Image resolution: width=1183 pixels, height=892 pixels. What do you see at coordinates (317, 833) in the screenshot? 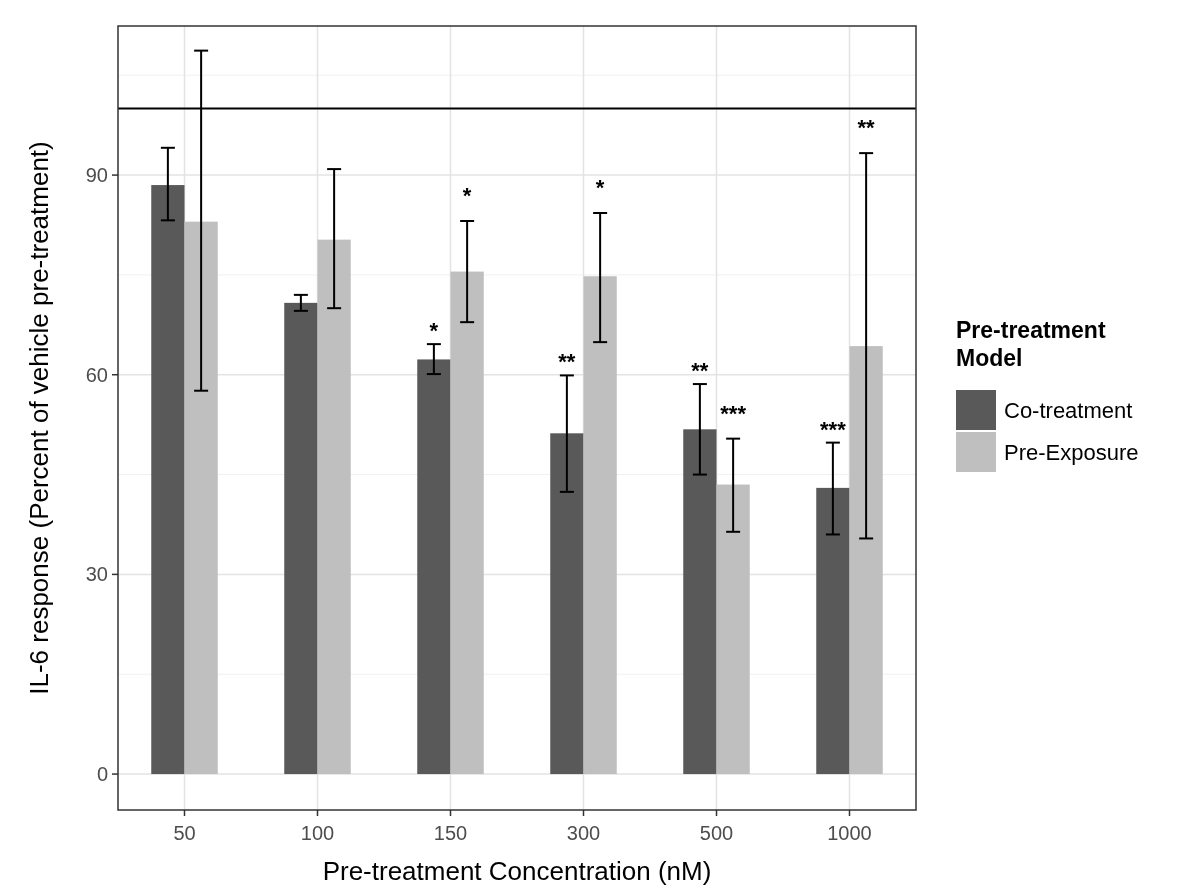
I see `x-tick-label: 100` at bounding box center [317, 833].